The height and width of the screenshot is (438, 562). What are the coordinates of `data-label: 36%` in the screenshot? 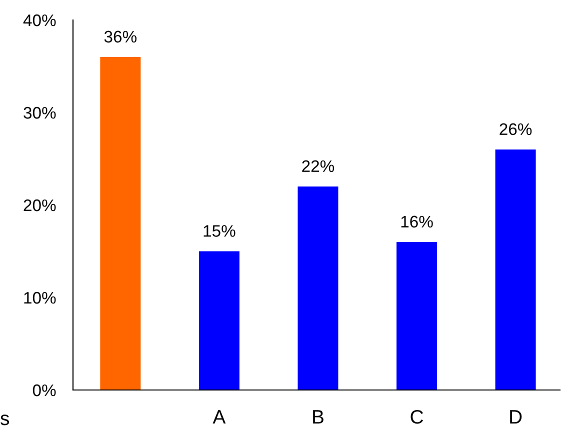 It's located at (120, 36).